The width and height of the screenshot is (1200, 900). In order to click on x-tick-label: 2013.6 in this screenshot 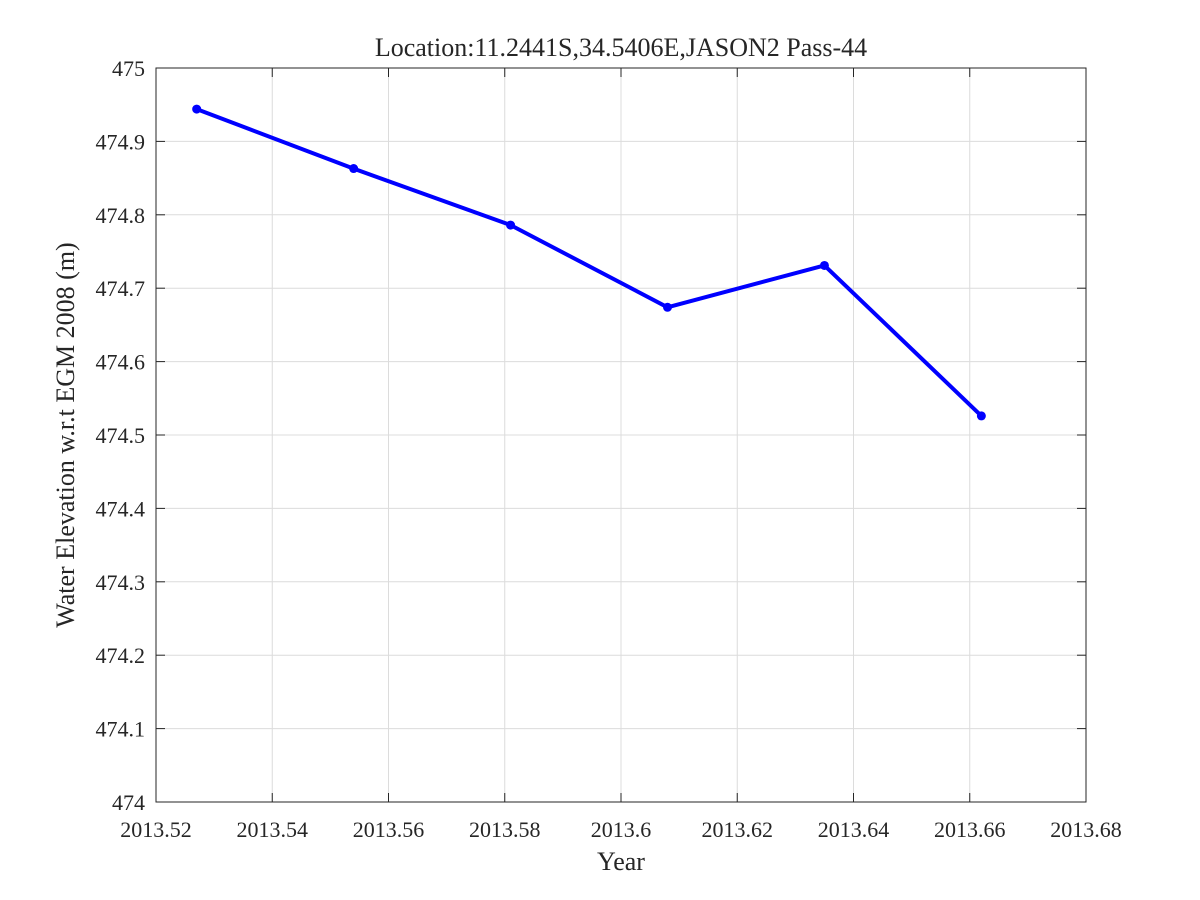, I will do `click(621, 829)`.